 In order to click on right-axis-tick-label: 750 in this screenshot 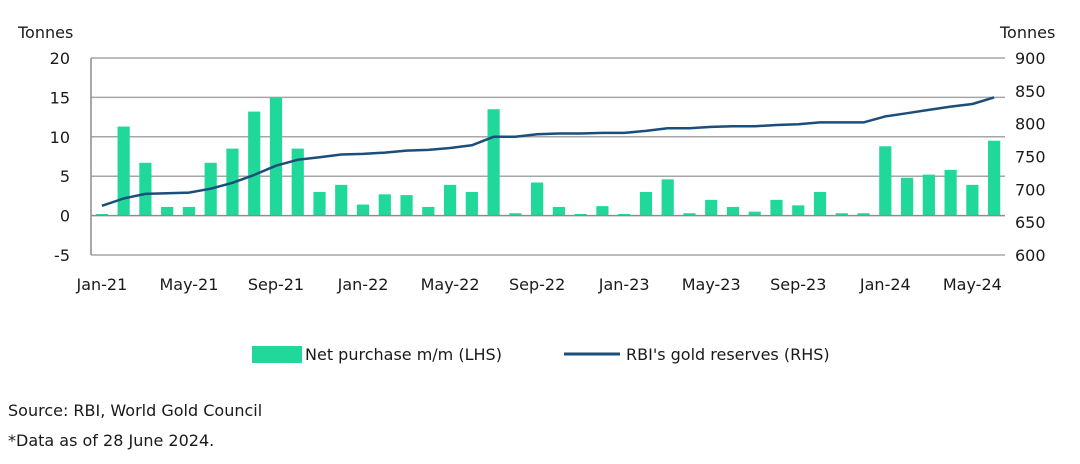, I will do `click(1030, 157)`.